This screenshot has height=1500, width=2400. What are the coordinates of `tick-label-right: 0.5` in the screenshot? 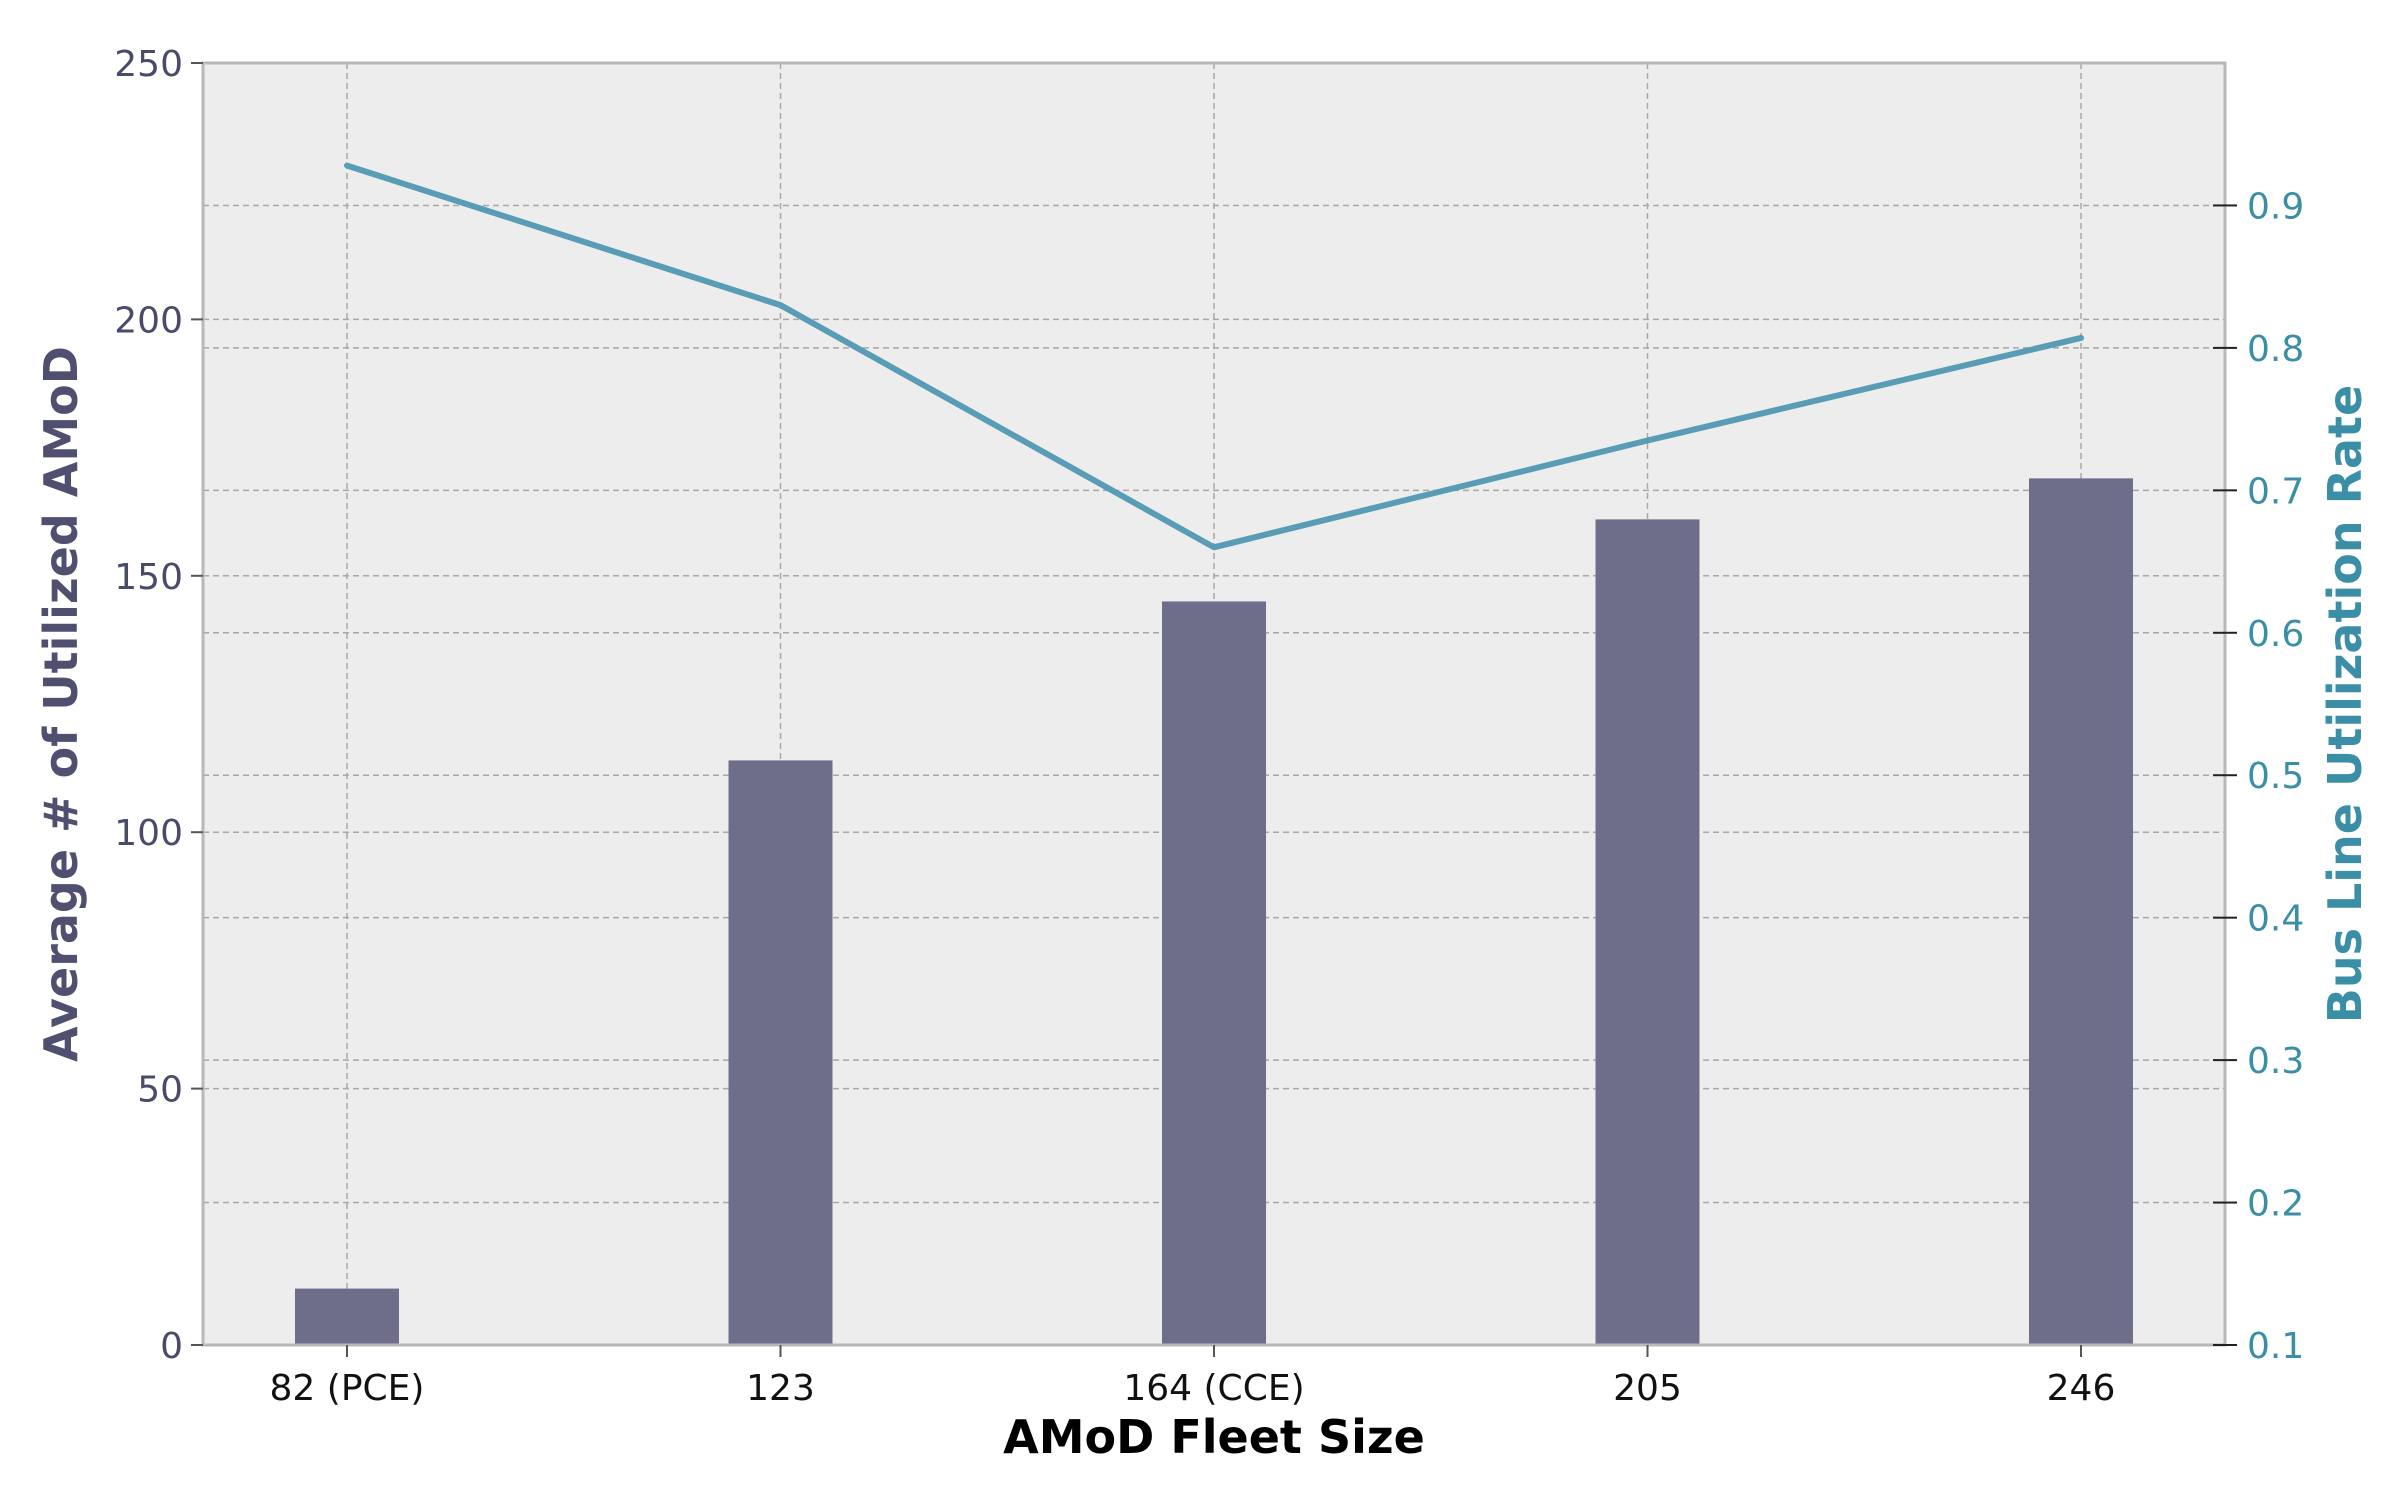 It's located at (2275, 776).